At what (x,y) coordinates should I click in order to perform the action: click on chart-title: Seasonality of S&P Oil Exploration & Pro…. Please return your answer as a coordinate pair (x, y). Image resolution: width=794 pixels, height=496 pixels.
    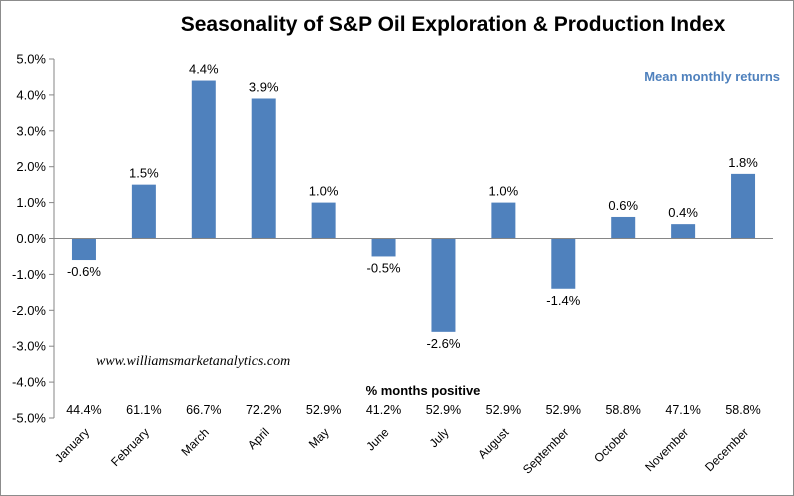
    Looking at the image, I should click on (453, 24).